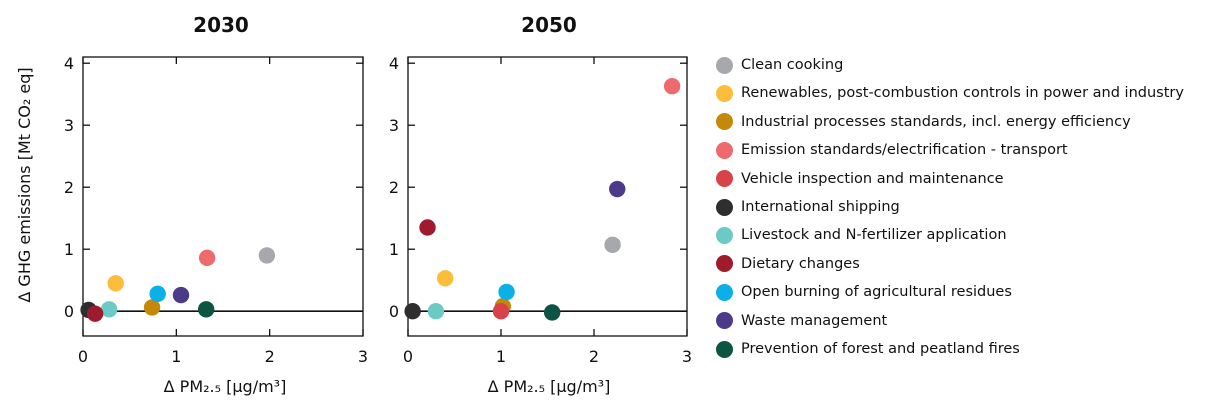 The width and height of the screenshot is (1209, 403). I want to click on panel-title-2050: 2050, so click(549, 25).